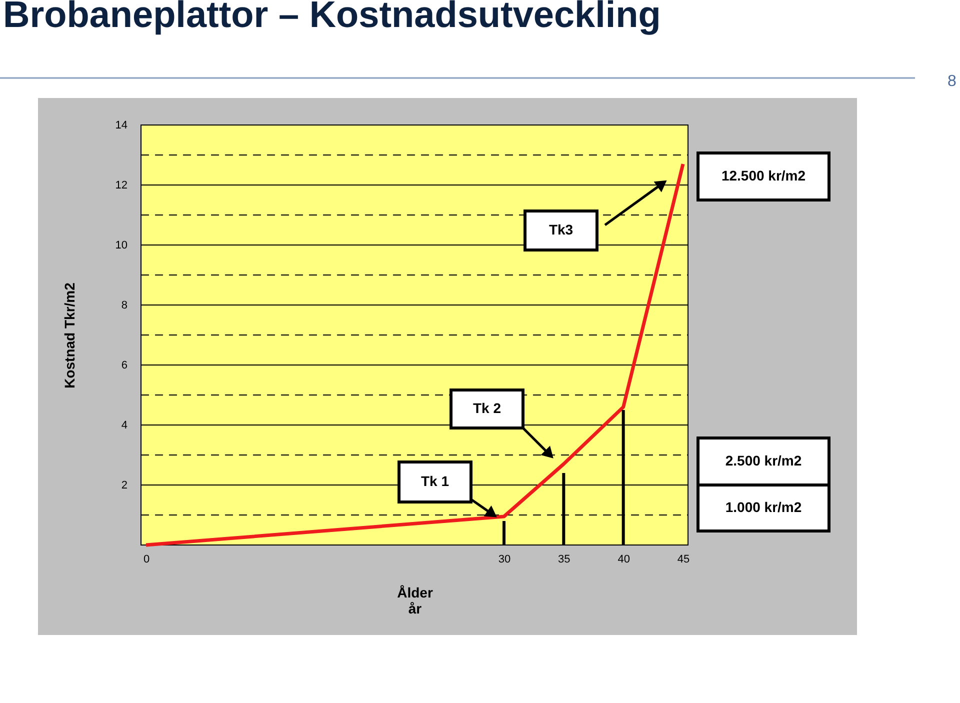  Describe the element at coordinates (121, 186) in the screenshot. I see `y-tick-label: 12` at that location.